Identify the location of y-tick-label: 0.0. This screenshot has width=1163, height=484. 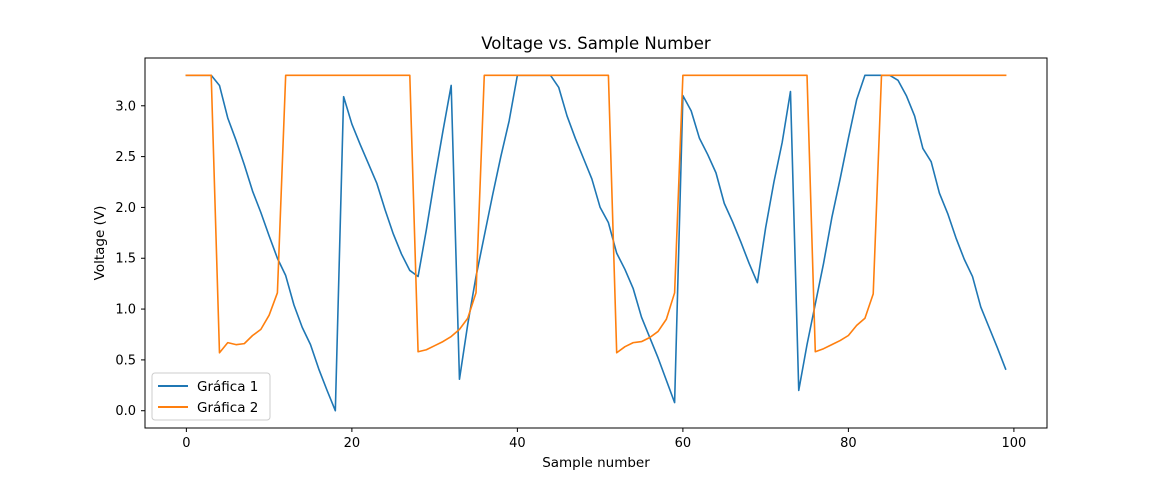
(125, 411).